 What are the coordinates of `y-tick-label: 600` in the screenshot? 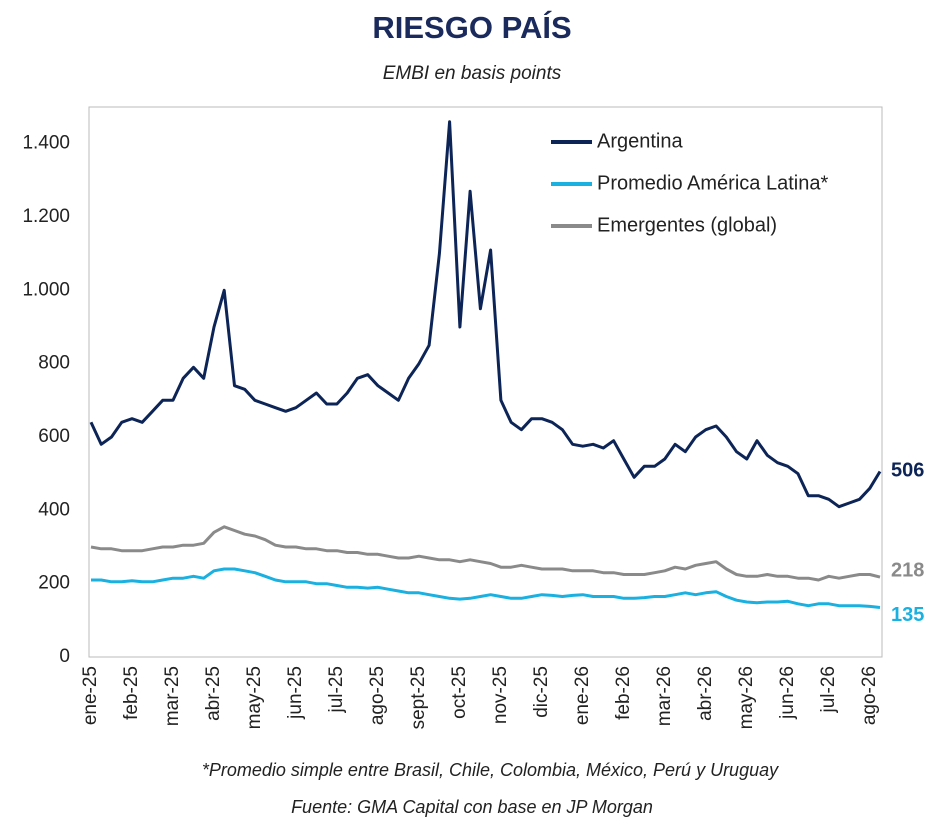 It's located at (54, 436).